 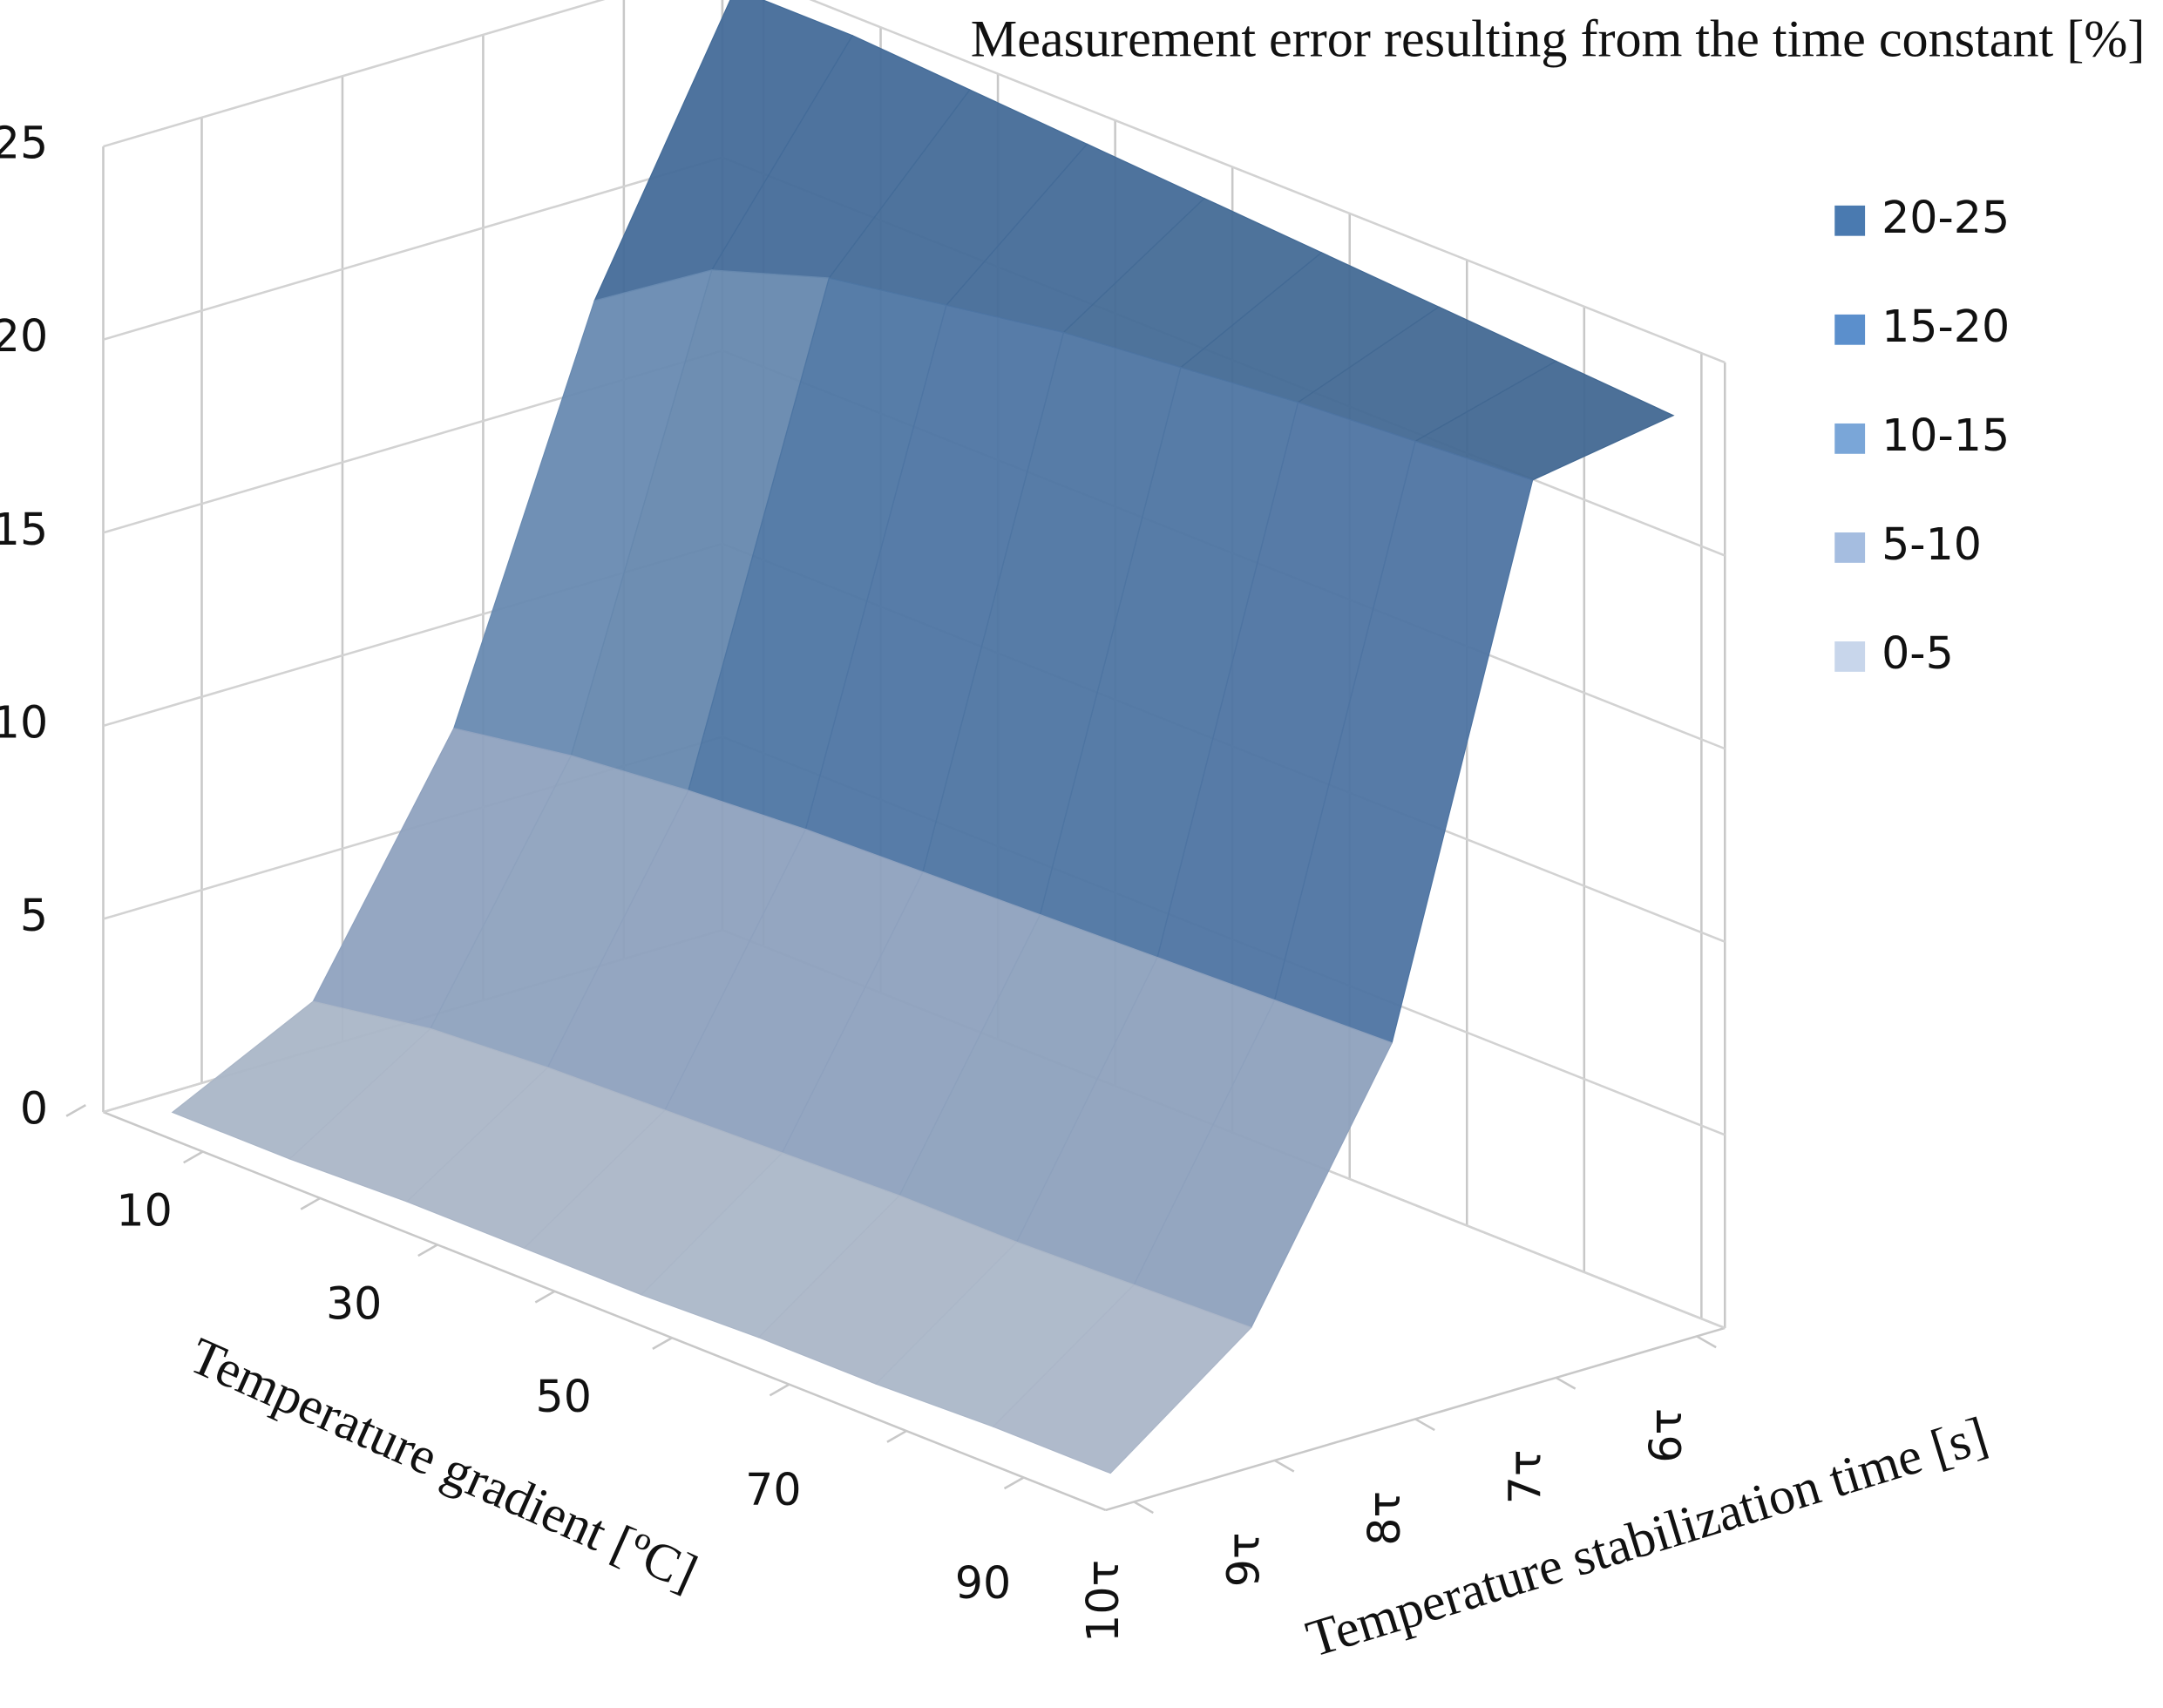 I want to click on depth-tick-label: 7τ, so click(x=1525, y=1477).